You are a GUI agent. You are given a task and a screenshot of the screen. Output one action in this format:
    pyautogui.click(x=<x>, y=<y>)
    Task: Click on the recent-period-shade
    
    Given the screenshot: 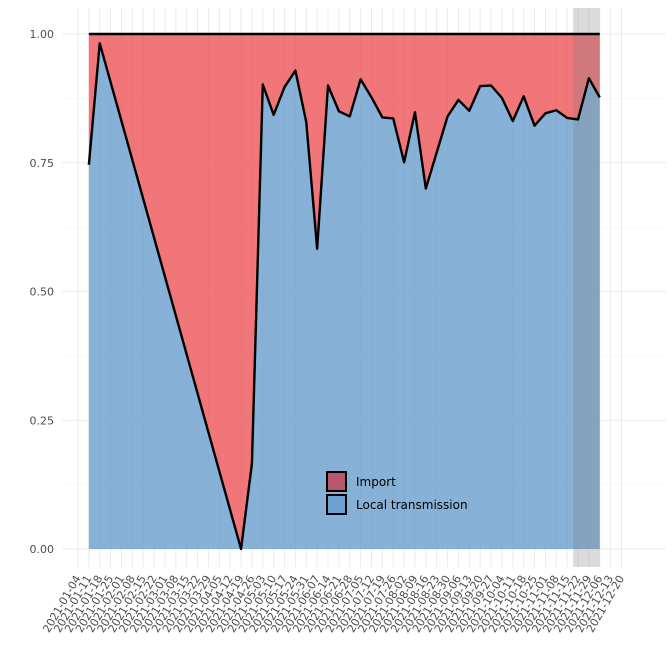 What is the action you would take?
    pyautogui.click(x=586, y=287)
    